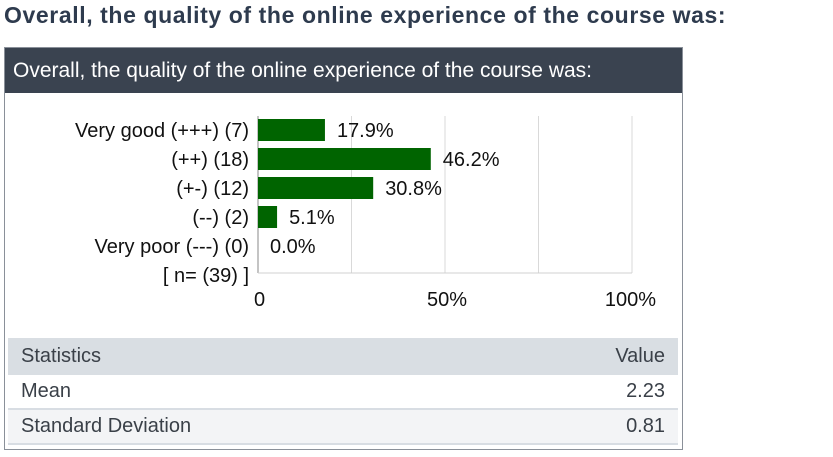 This screenshot has width=833, height=457. Describe the element at coordinates (645, 426) in the screenshot. I see `stats-row-value: 0.81` at that location.